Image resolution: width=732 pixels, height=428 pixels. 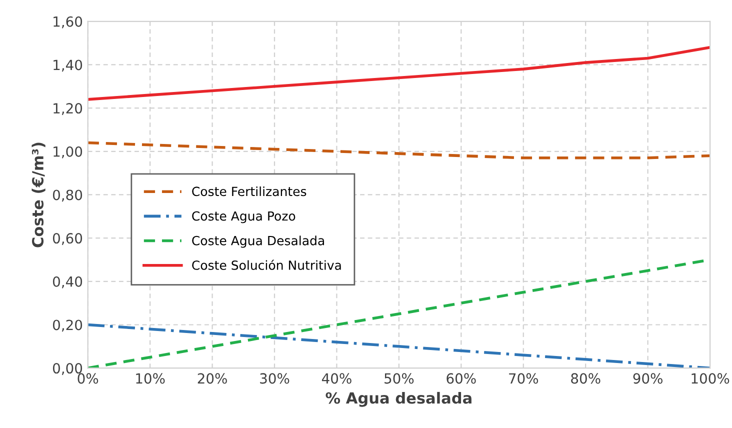 I want to click on x-tick-label: 40%, so click(x=337, y=378).